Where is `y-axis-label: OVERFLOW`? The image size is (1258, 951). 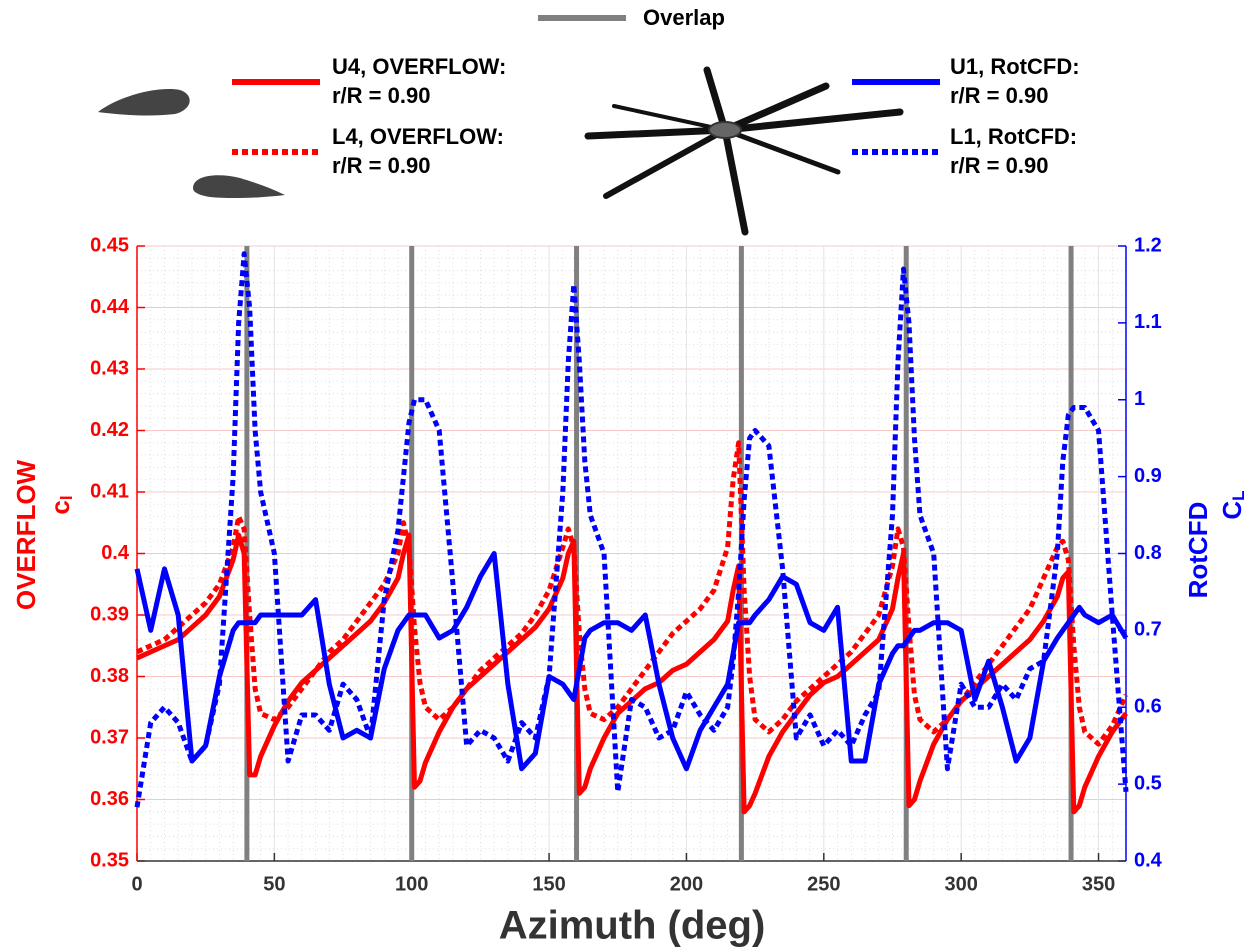
y-axis-label: OVERFLOW is located at coordinates (26, 534).